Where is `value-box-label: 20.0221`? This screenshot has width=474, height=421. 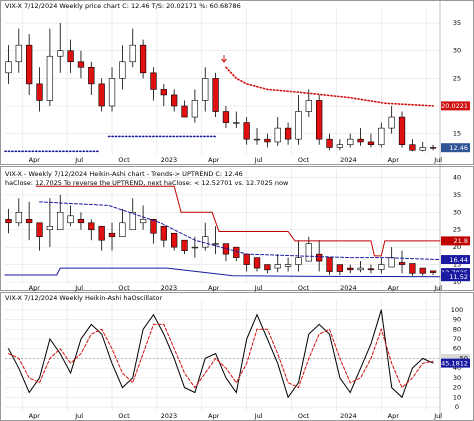
value-box-label: 20.0221 is located at coordinates (454, 106).